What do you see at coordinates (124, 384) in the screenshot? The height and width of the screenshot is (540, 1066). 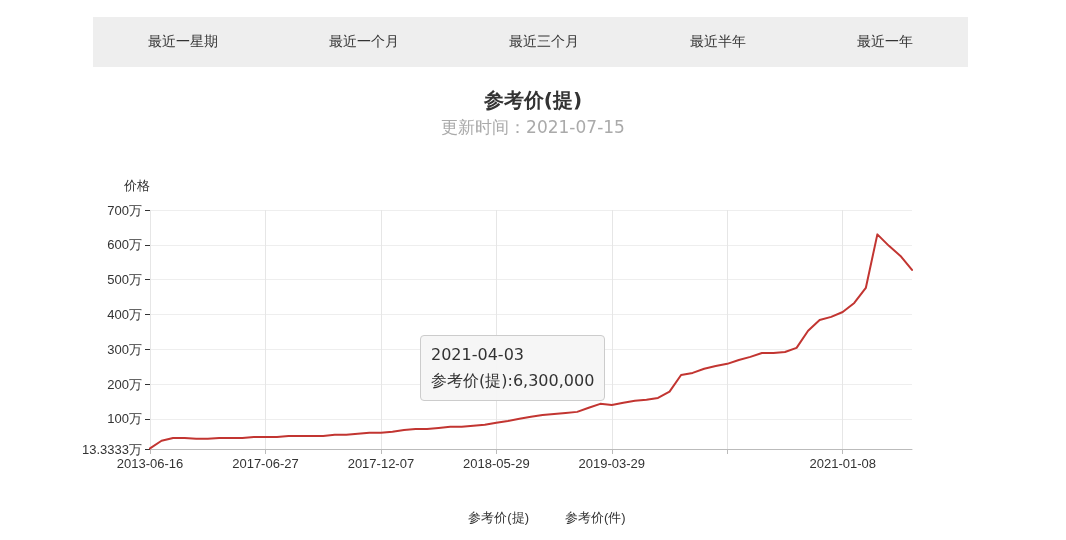 I see `y-tick-label: 200万` at bounding box center [124, 384].